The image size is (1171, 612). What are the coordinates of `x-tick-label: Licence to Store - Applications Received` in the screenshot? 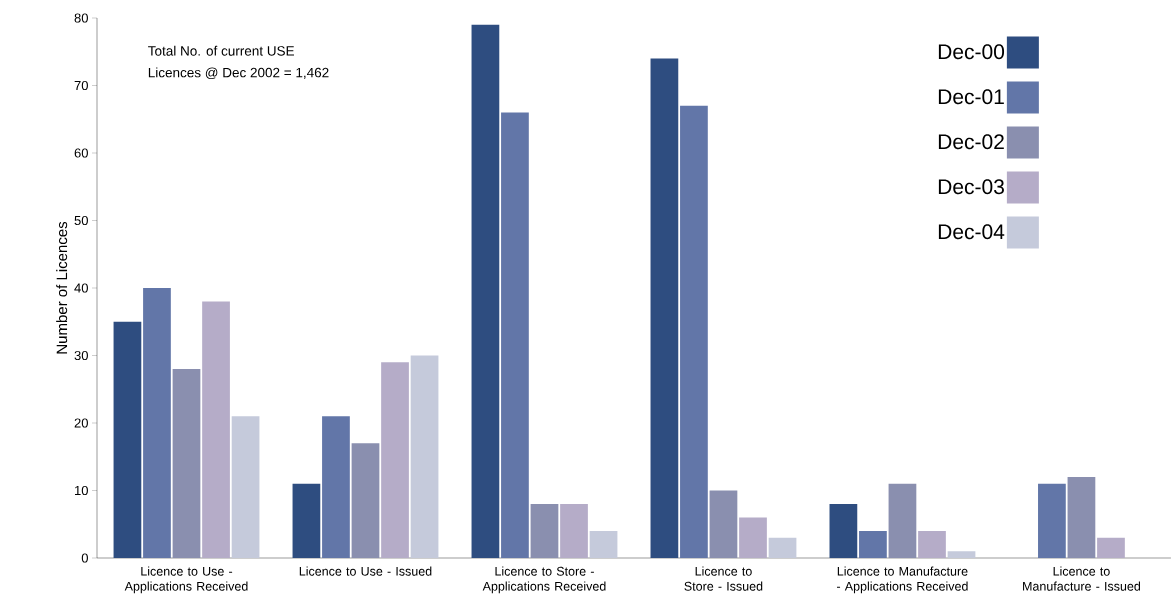 It's located at (544, 580).